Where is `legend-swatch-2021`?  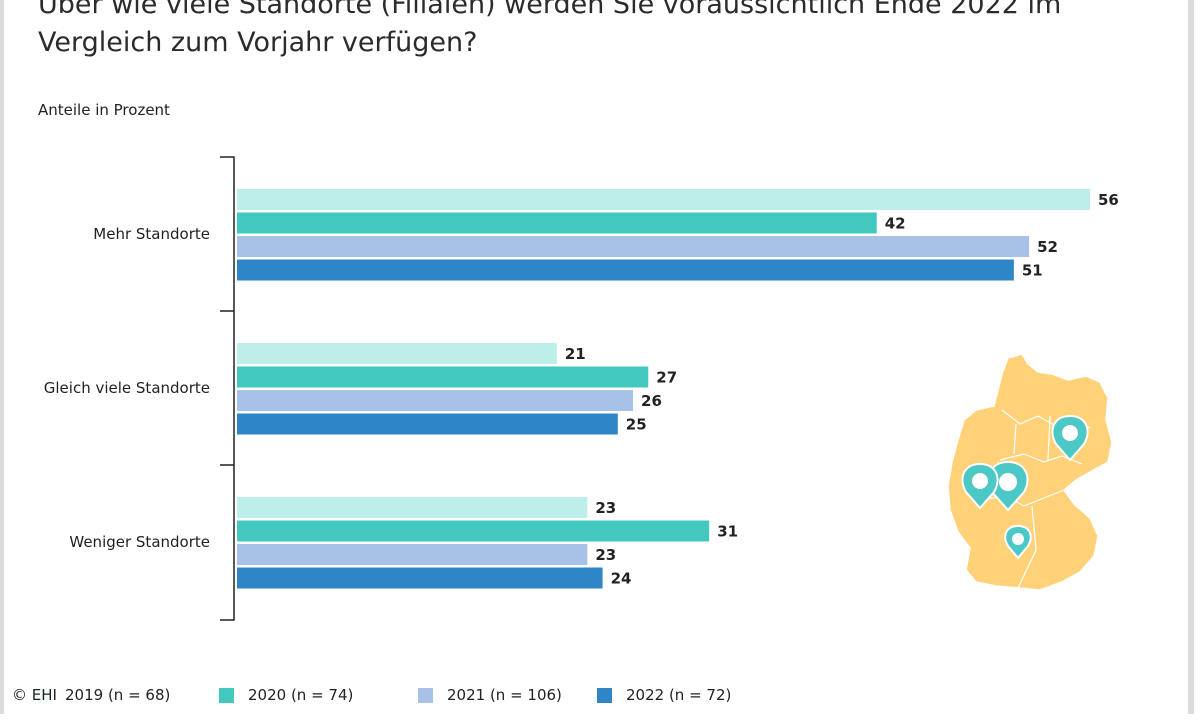
legend-swatch-2021 is located at coordinates (425, 695).